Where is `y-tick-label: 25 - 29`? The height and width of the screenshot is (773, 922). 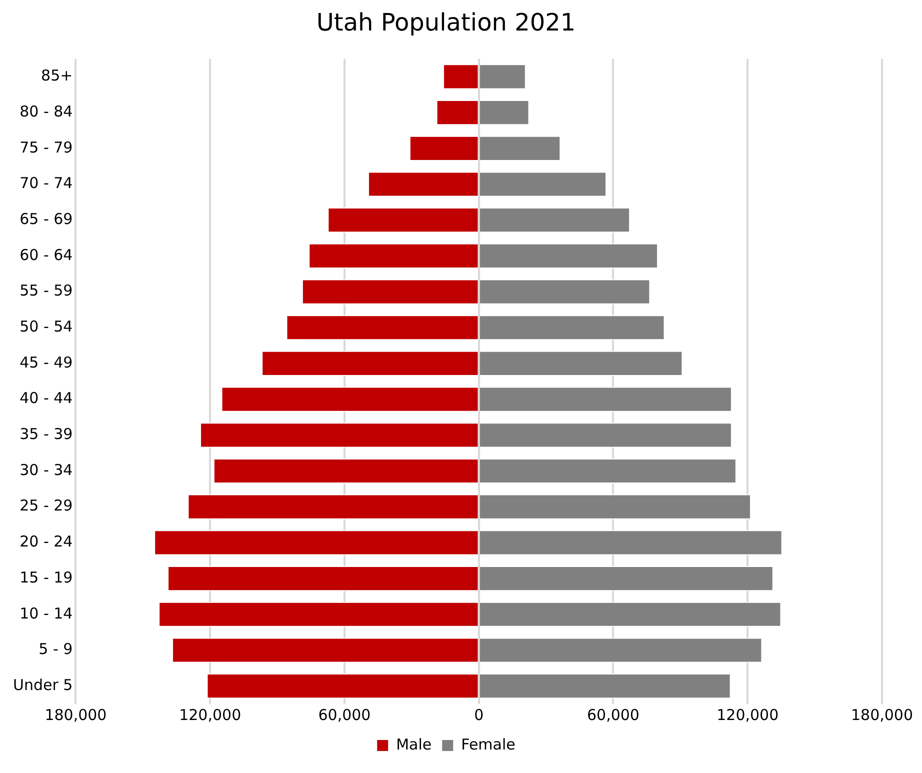 y-tick-label: 25 - 29 is located at coordinates (46, 505).